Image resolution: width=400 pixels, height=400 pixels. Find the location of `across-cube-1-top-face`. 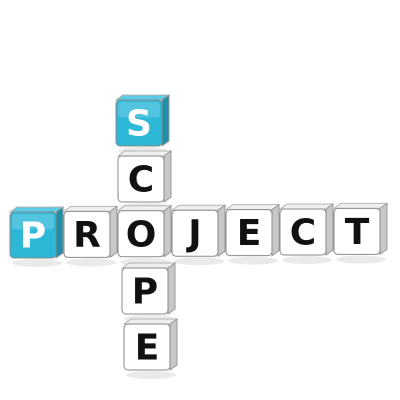

across-cube-1-top-face is located at coordinates (36, 209).